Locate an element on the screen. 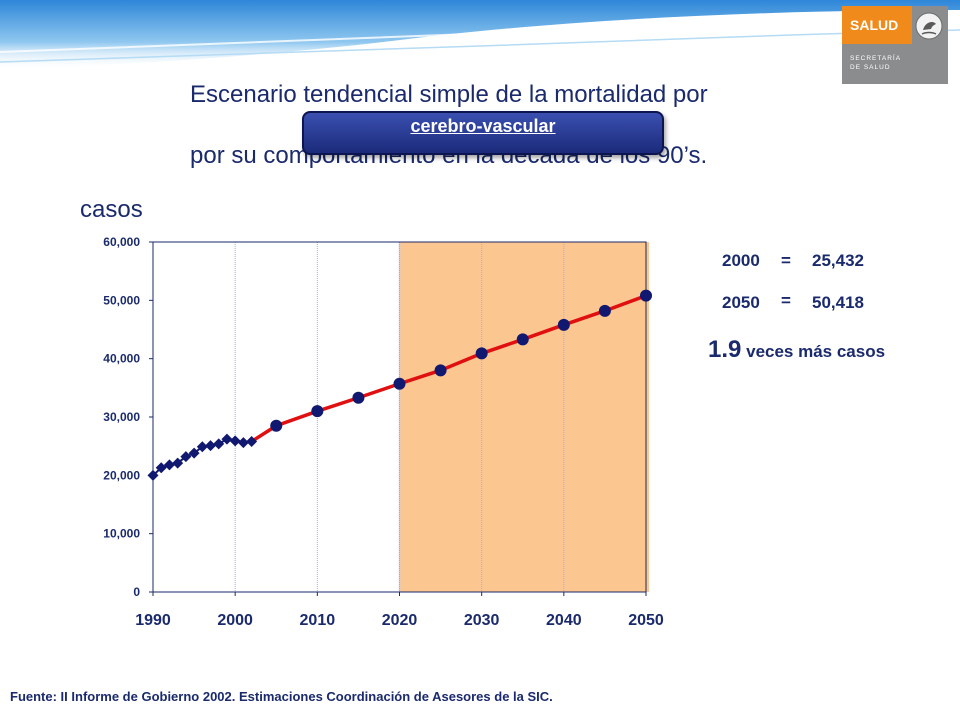 The height and width of the screenshot is (720, 960). x-tick-label: 1990 is located at coordinates (153, 620).